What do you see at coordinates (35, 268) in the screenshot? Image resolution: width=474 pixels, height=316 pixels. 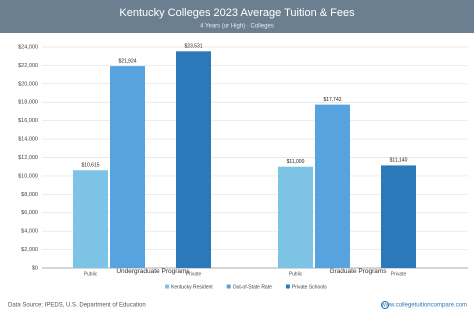 I see `y-tick-label: $0` at bounding box center [35, 268].